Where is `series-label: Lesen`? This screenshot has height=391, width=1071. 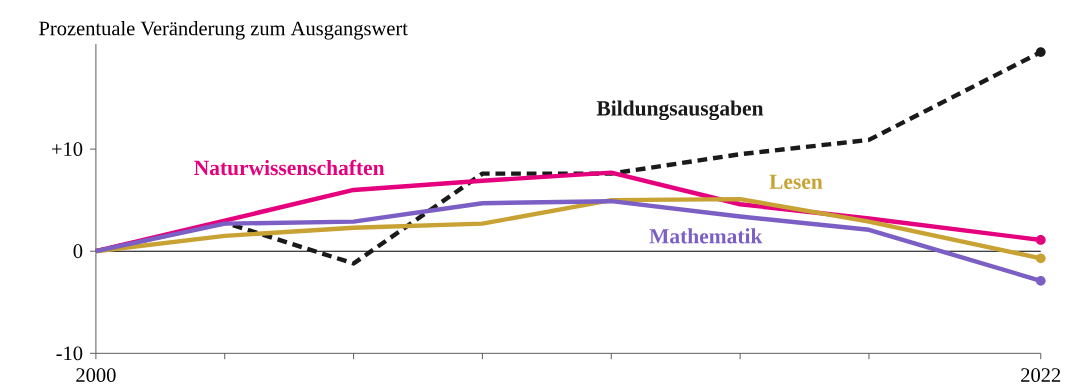 series-label: Lesen is located at coordinates (796, 181).